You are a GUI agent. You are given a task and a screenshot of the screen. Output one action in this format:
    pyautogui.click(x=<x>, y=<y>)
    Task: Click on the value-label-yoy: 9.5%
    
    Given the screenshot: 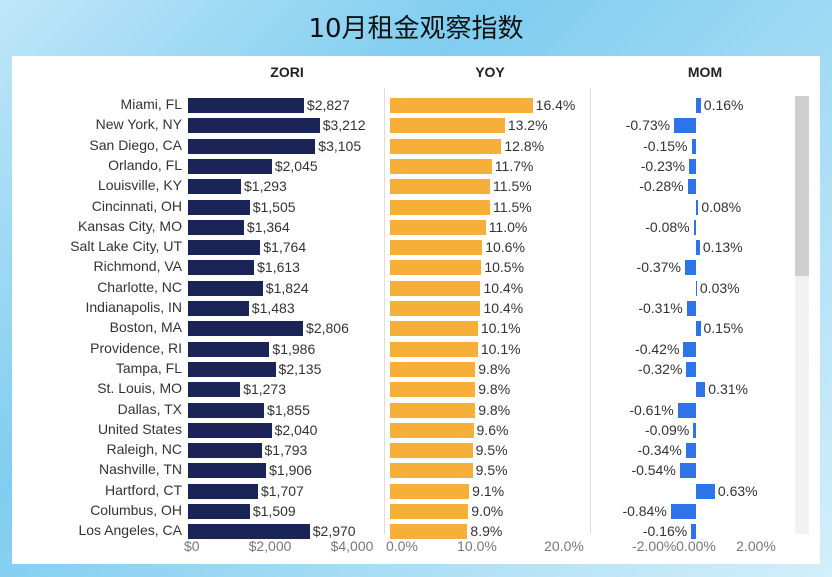 What is the action you would take?
    pyautogui.click(x=491, y=470)
    